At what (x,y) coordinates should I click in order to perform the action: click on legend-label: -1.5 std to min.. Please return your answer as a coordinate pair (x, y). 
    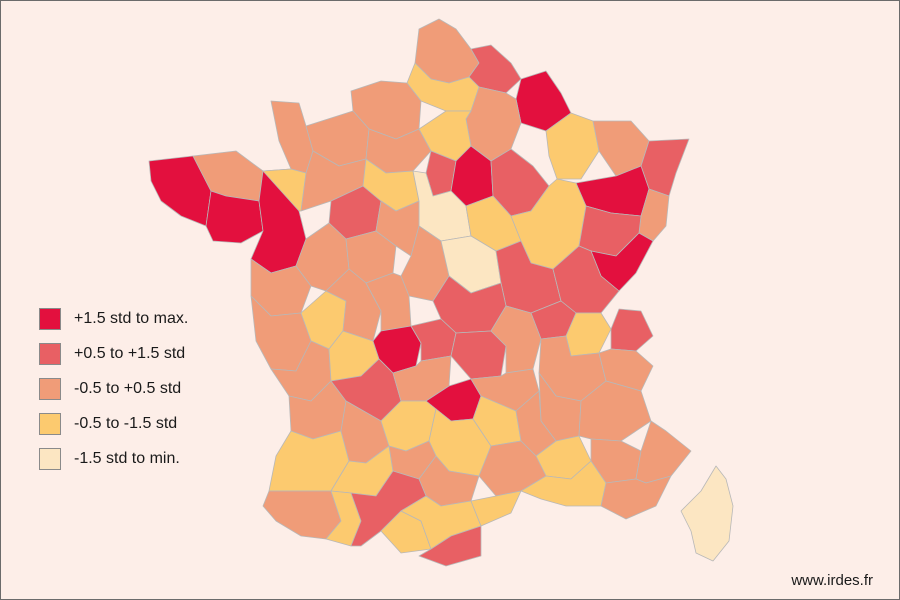
    Looking at the image, I should click on (127, 458).